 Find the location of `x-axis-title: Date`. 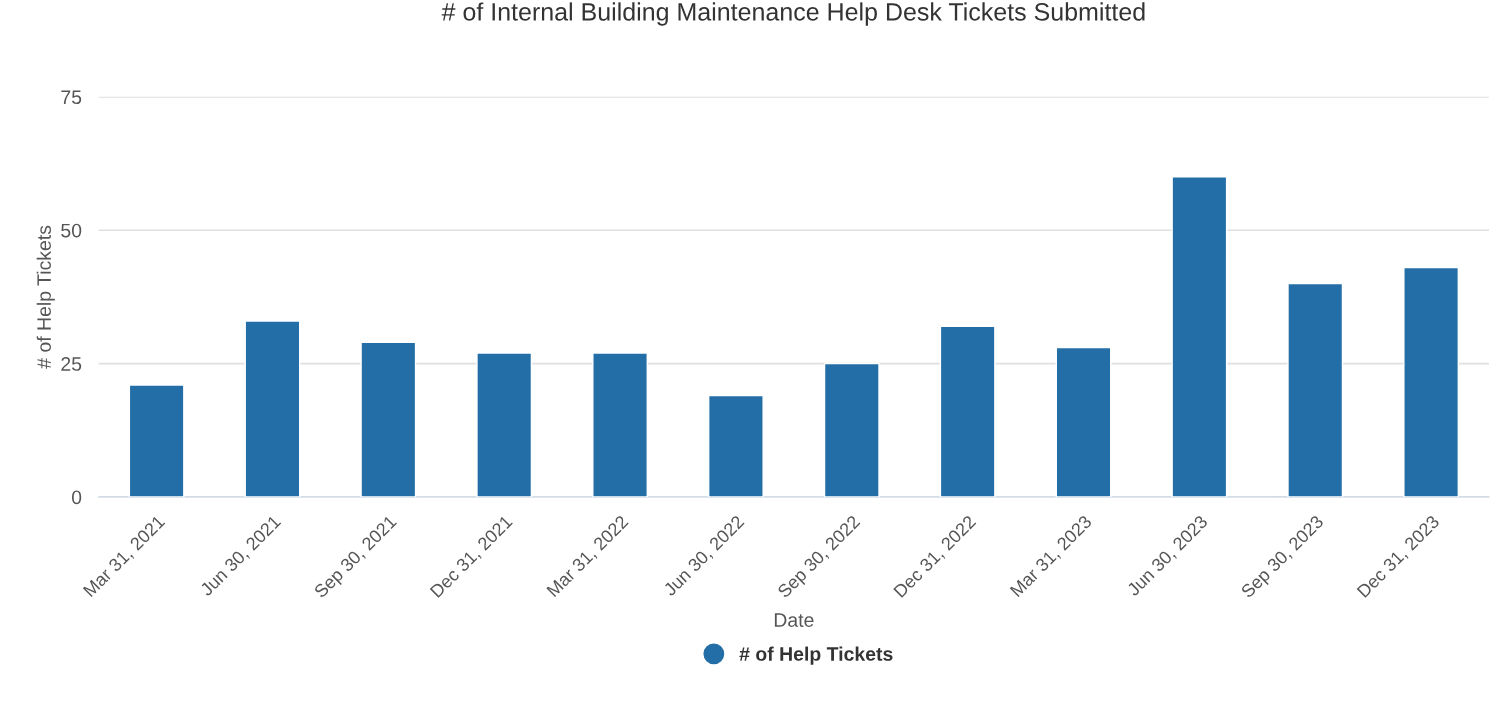

x-axis-title: Date is located at coordinates (794, 620).